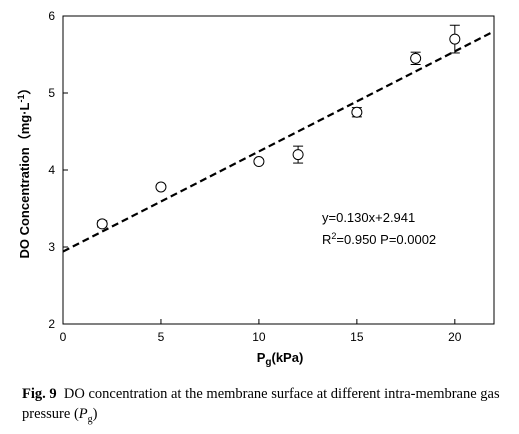 This screenshot has height=434, width=519. What do you see at coordinates (259, 337) in the screenshot?
I see `x-tick-label: 10` at bounding box center [259, 337].